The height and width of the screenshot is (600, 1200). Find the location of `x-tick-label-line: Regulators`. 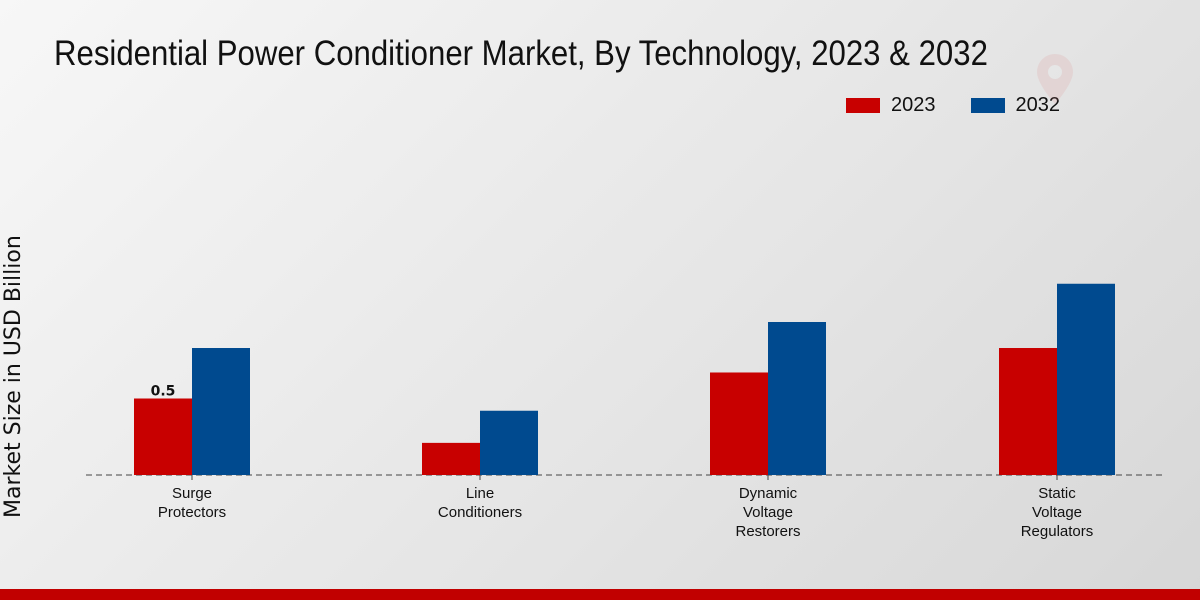

x-tick-label-line: Regulators is located at coordinates (1057, 531).